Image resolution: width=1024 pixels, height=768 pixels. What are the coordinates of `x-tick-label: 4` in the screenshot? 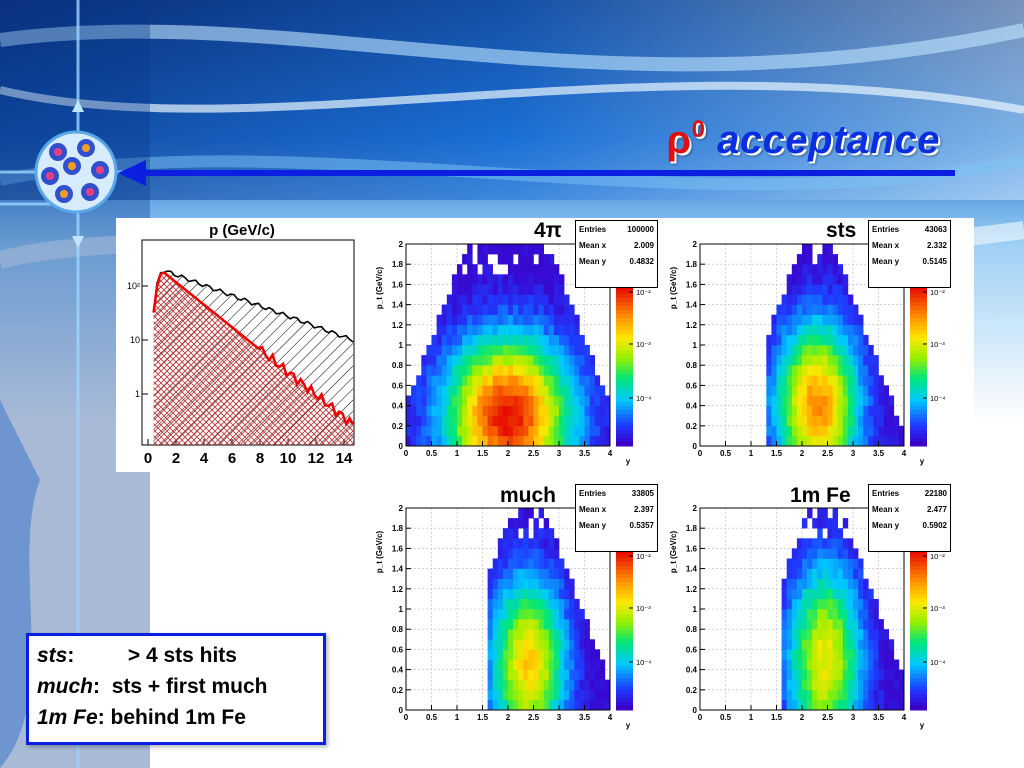 It's located at (904, 453).